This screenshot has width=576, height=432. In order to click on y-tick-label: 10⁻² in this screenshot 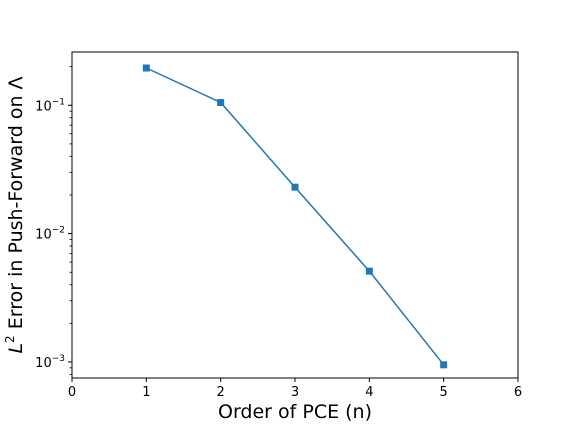, I will do `click(50, 234)`.